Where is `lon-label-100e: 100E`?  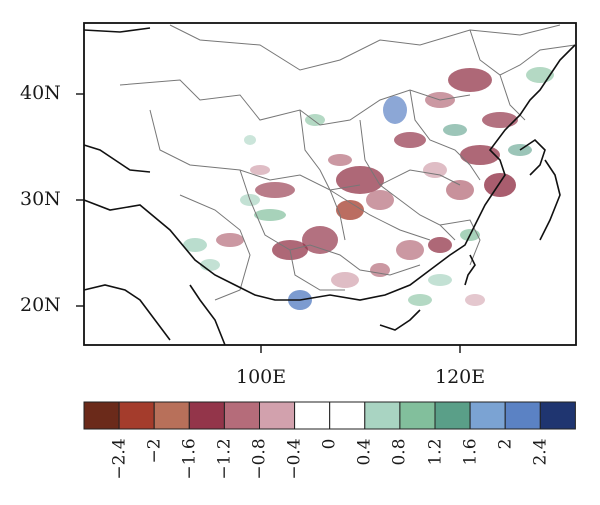 lon-label-100e: 100E is located at coordinates (261, 377).